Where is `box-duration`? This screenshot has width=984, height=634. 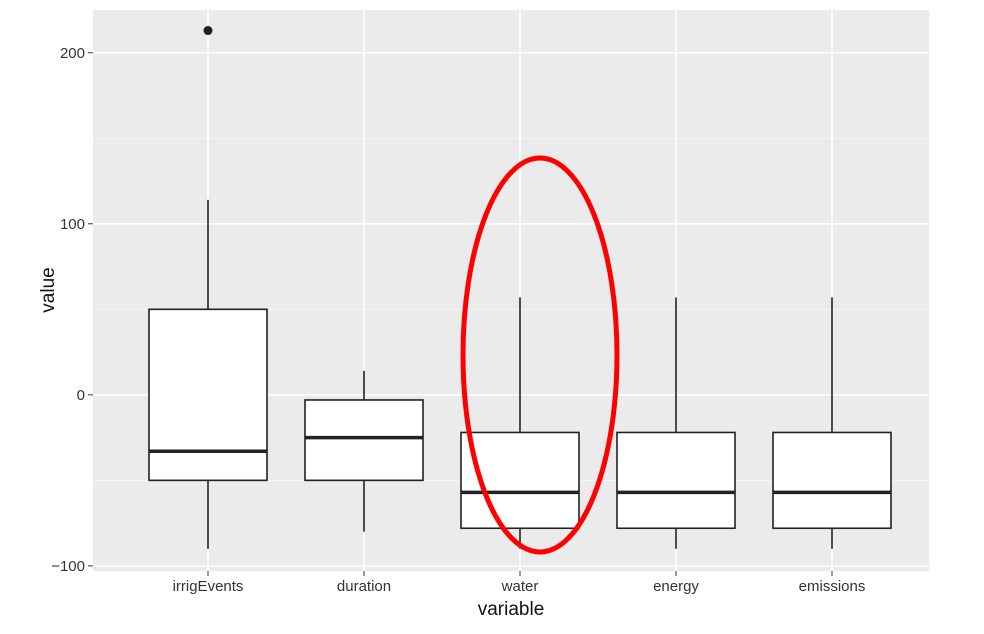
box-duration is located at coordinates (364, 451).